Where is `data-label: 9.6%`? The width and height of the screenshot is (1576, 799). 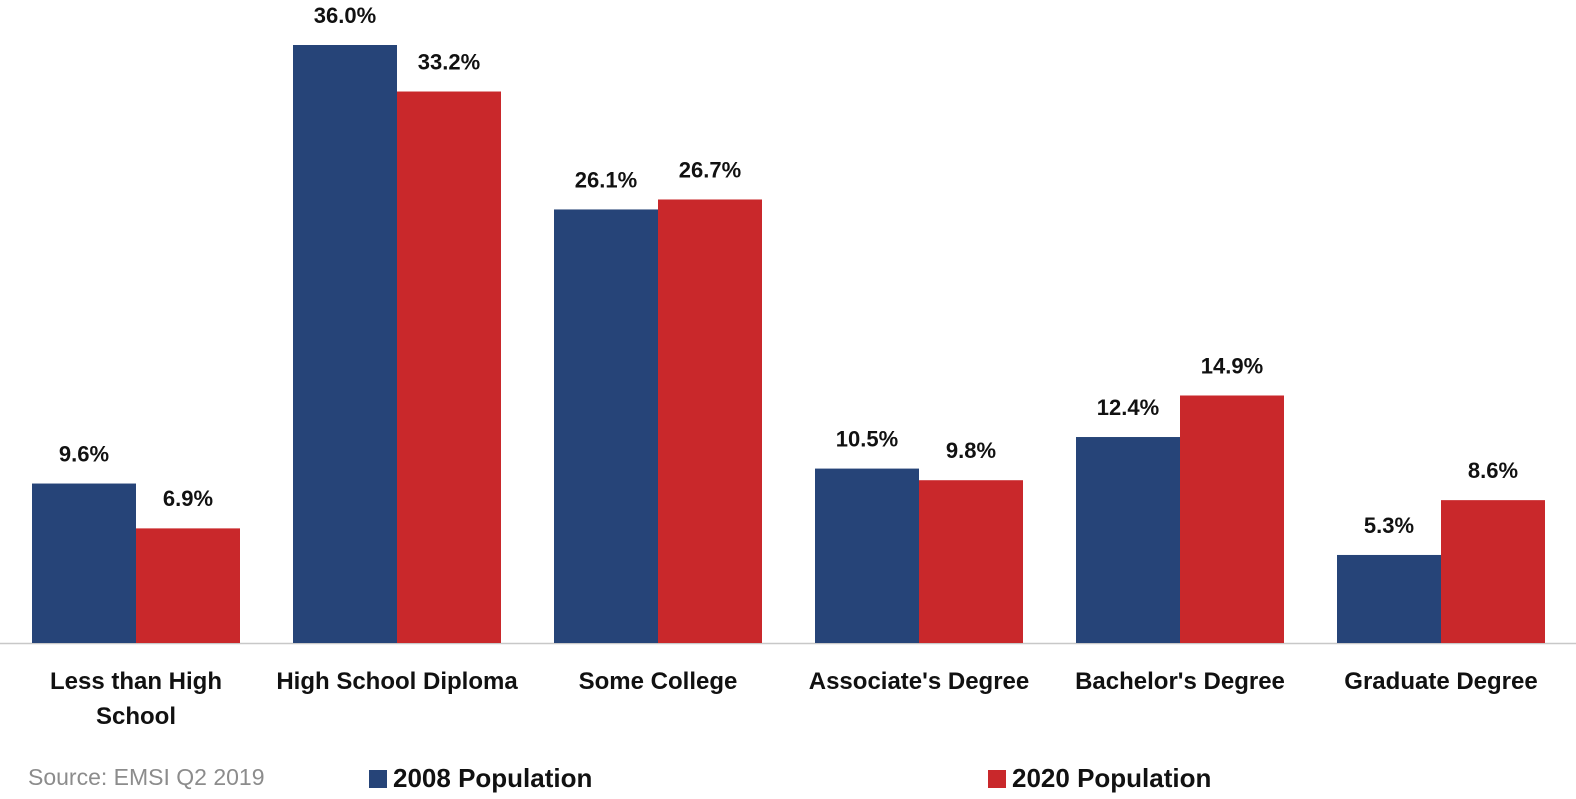
data-label: 9.6% is located at coordinates (84, 453).